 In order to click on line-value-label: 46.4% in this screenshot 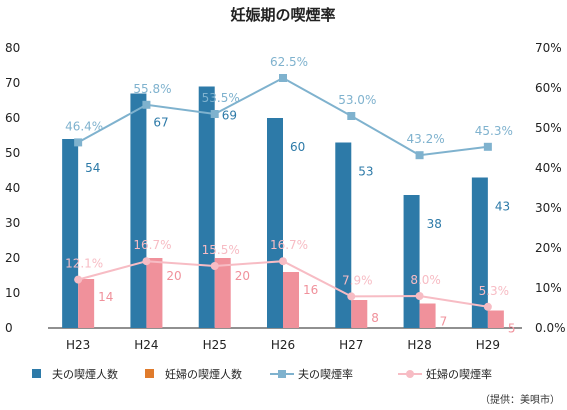, I will do `click(84, 126)`.